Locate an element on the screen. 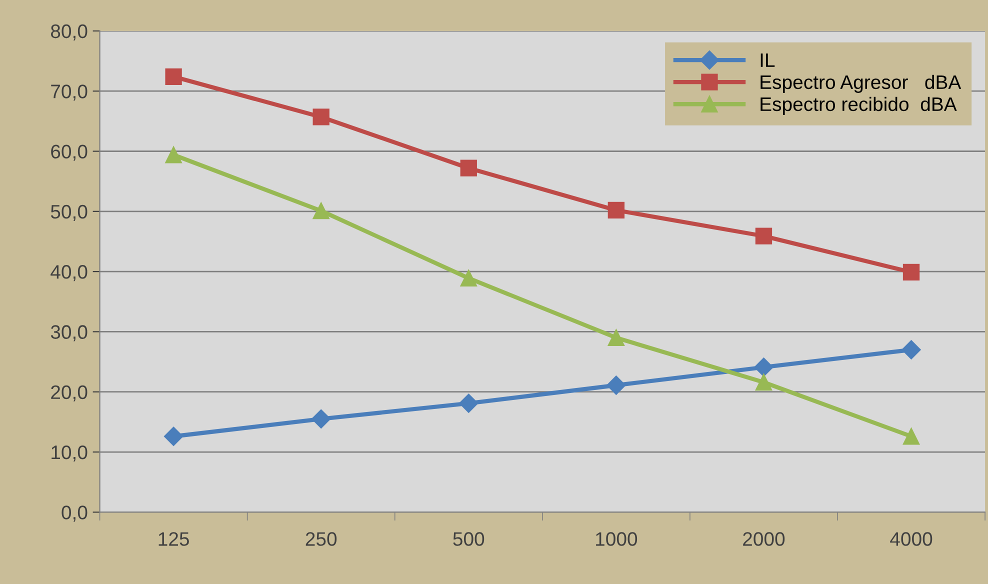 The width and height of the screenshot is (988, 584). legend-label: IL is located at coordinates (767, 60).